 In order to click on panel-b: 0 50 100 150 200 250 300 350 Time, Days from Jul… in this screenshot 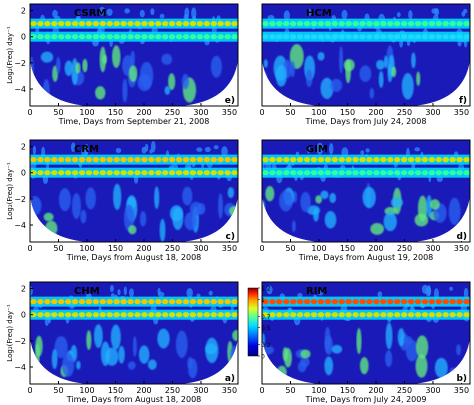, I will do `click(365, 342)`.